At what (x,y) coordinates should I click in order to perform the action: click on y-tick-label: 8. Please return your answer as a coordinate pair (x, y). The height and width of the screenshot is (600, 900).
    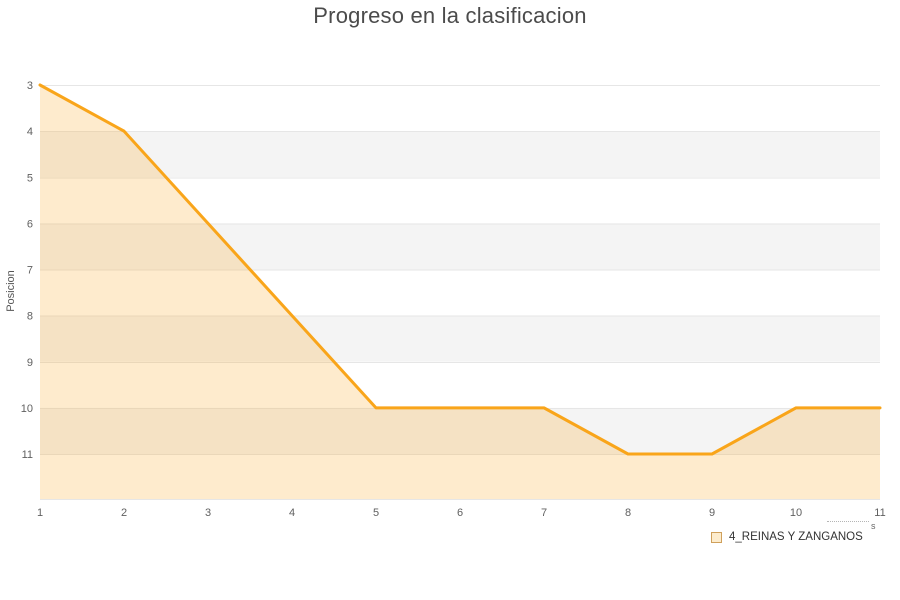
    Looking at the image, I should click on (30, 317).